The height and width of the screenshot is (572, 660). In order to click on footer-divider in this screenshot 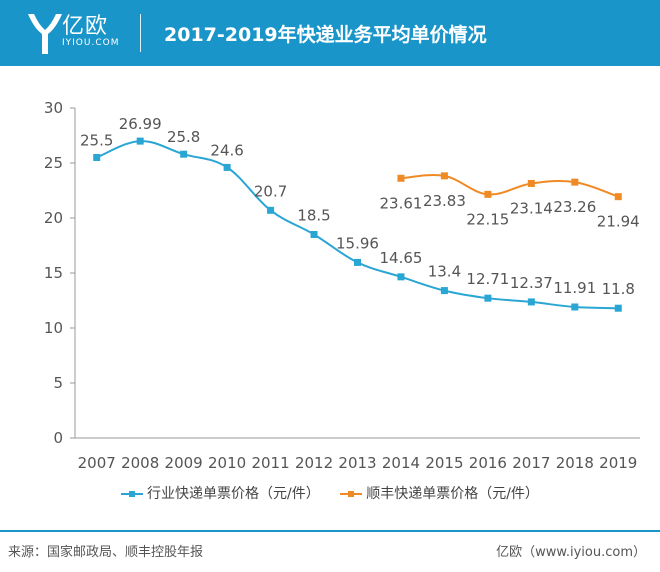, I will do `click(330, 531)`.